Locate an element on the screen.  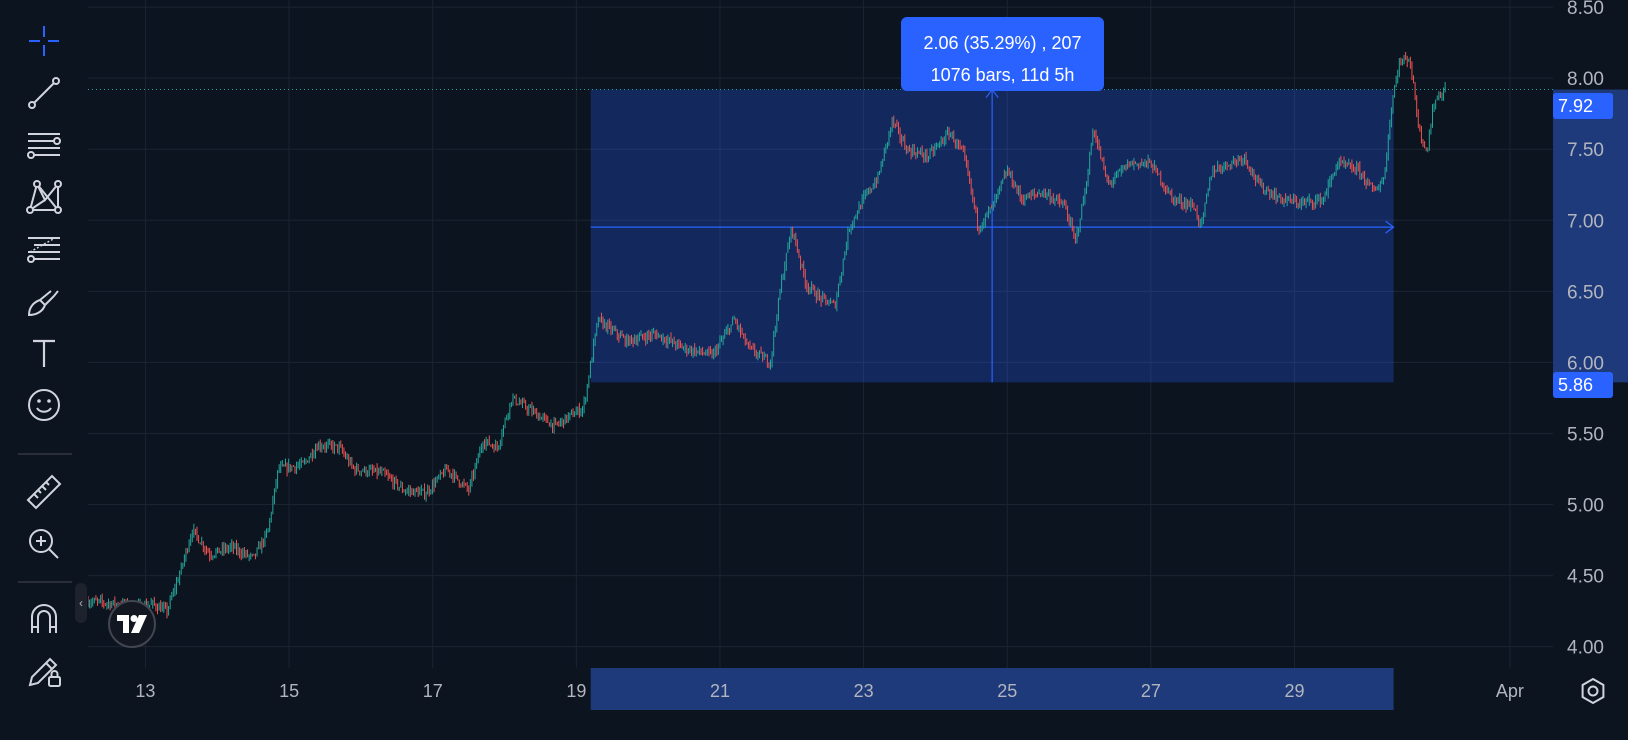
text-tool is located at coordinates (44, 353).